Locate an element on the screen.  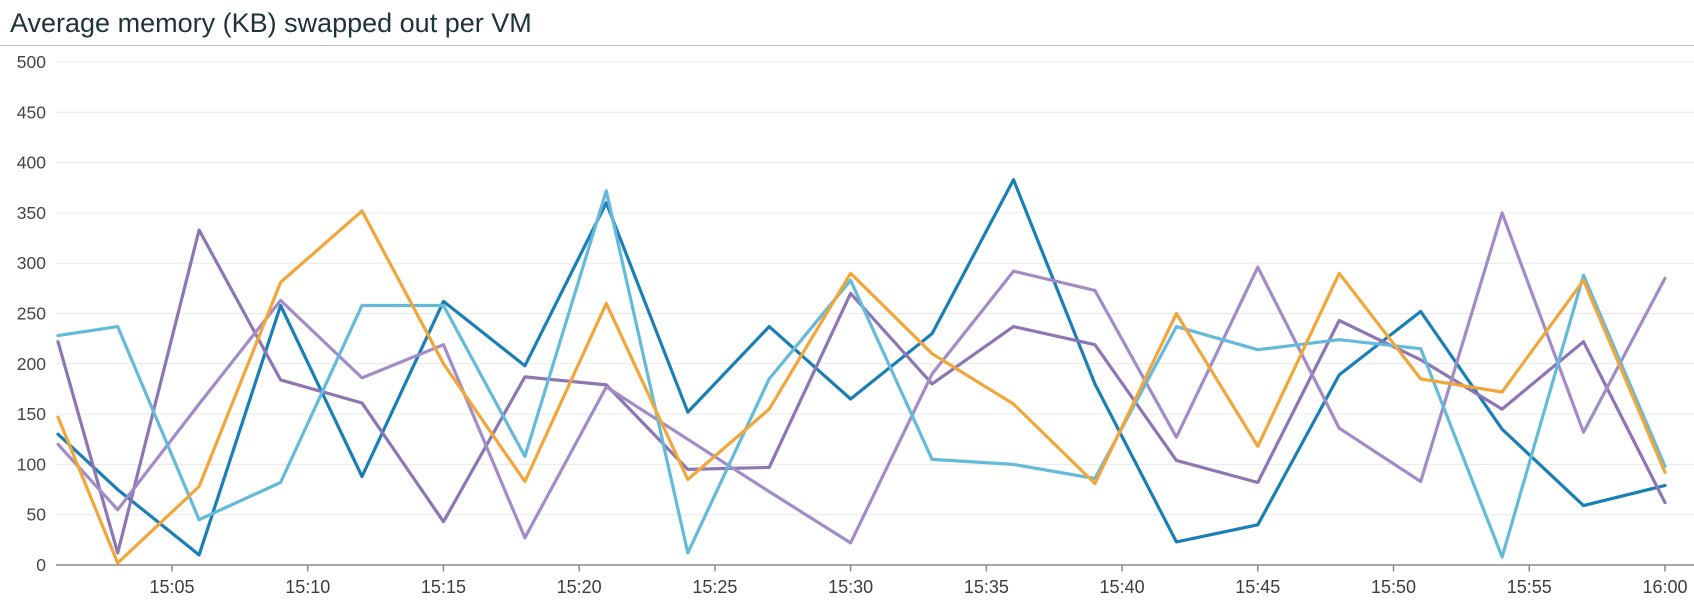
x-tick-label: 15:30 is located at coordinates (850, 587).